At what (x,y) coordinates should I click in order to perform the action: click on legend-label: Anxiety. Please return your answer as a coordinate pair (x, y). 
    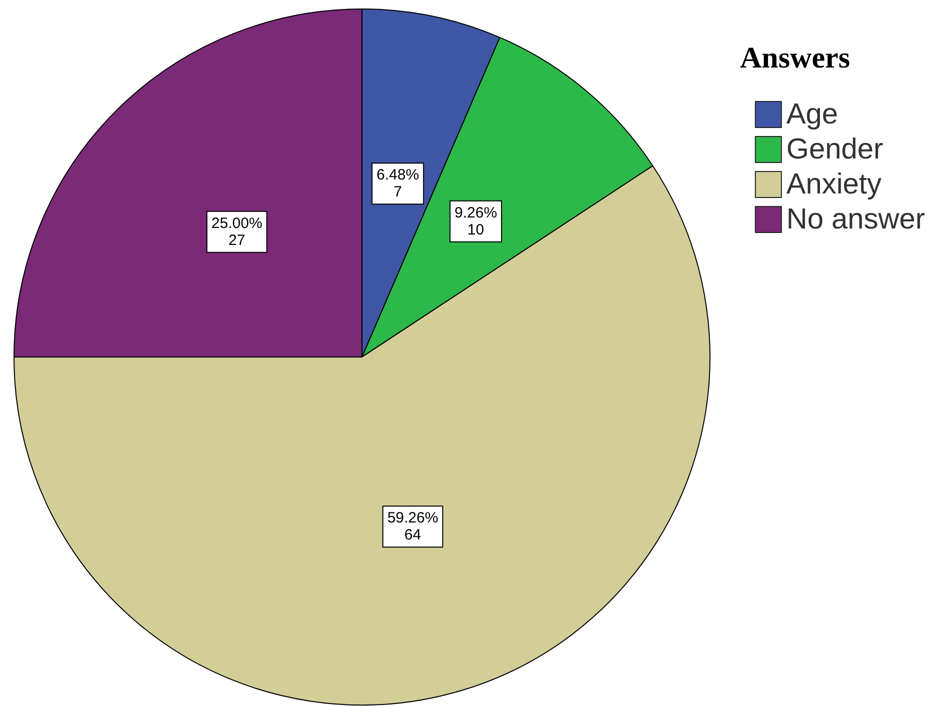
    Looking at the image, I should click on (834, 184).